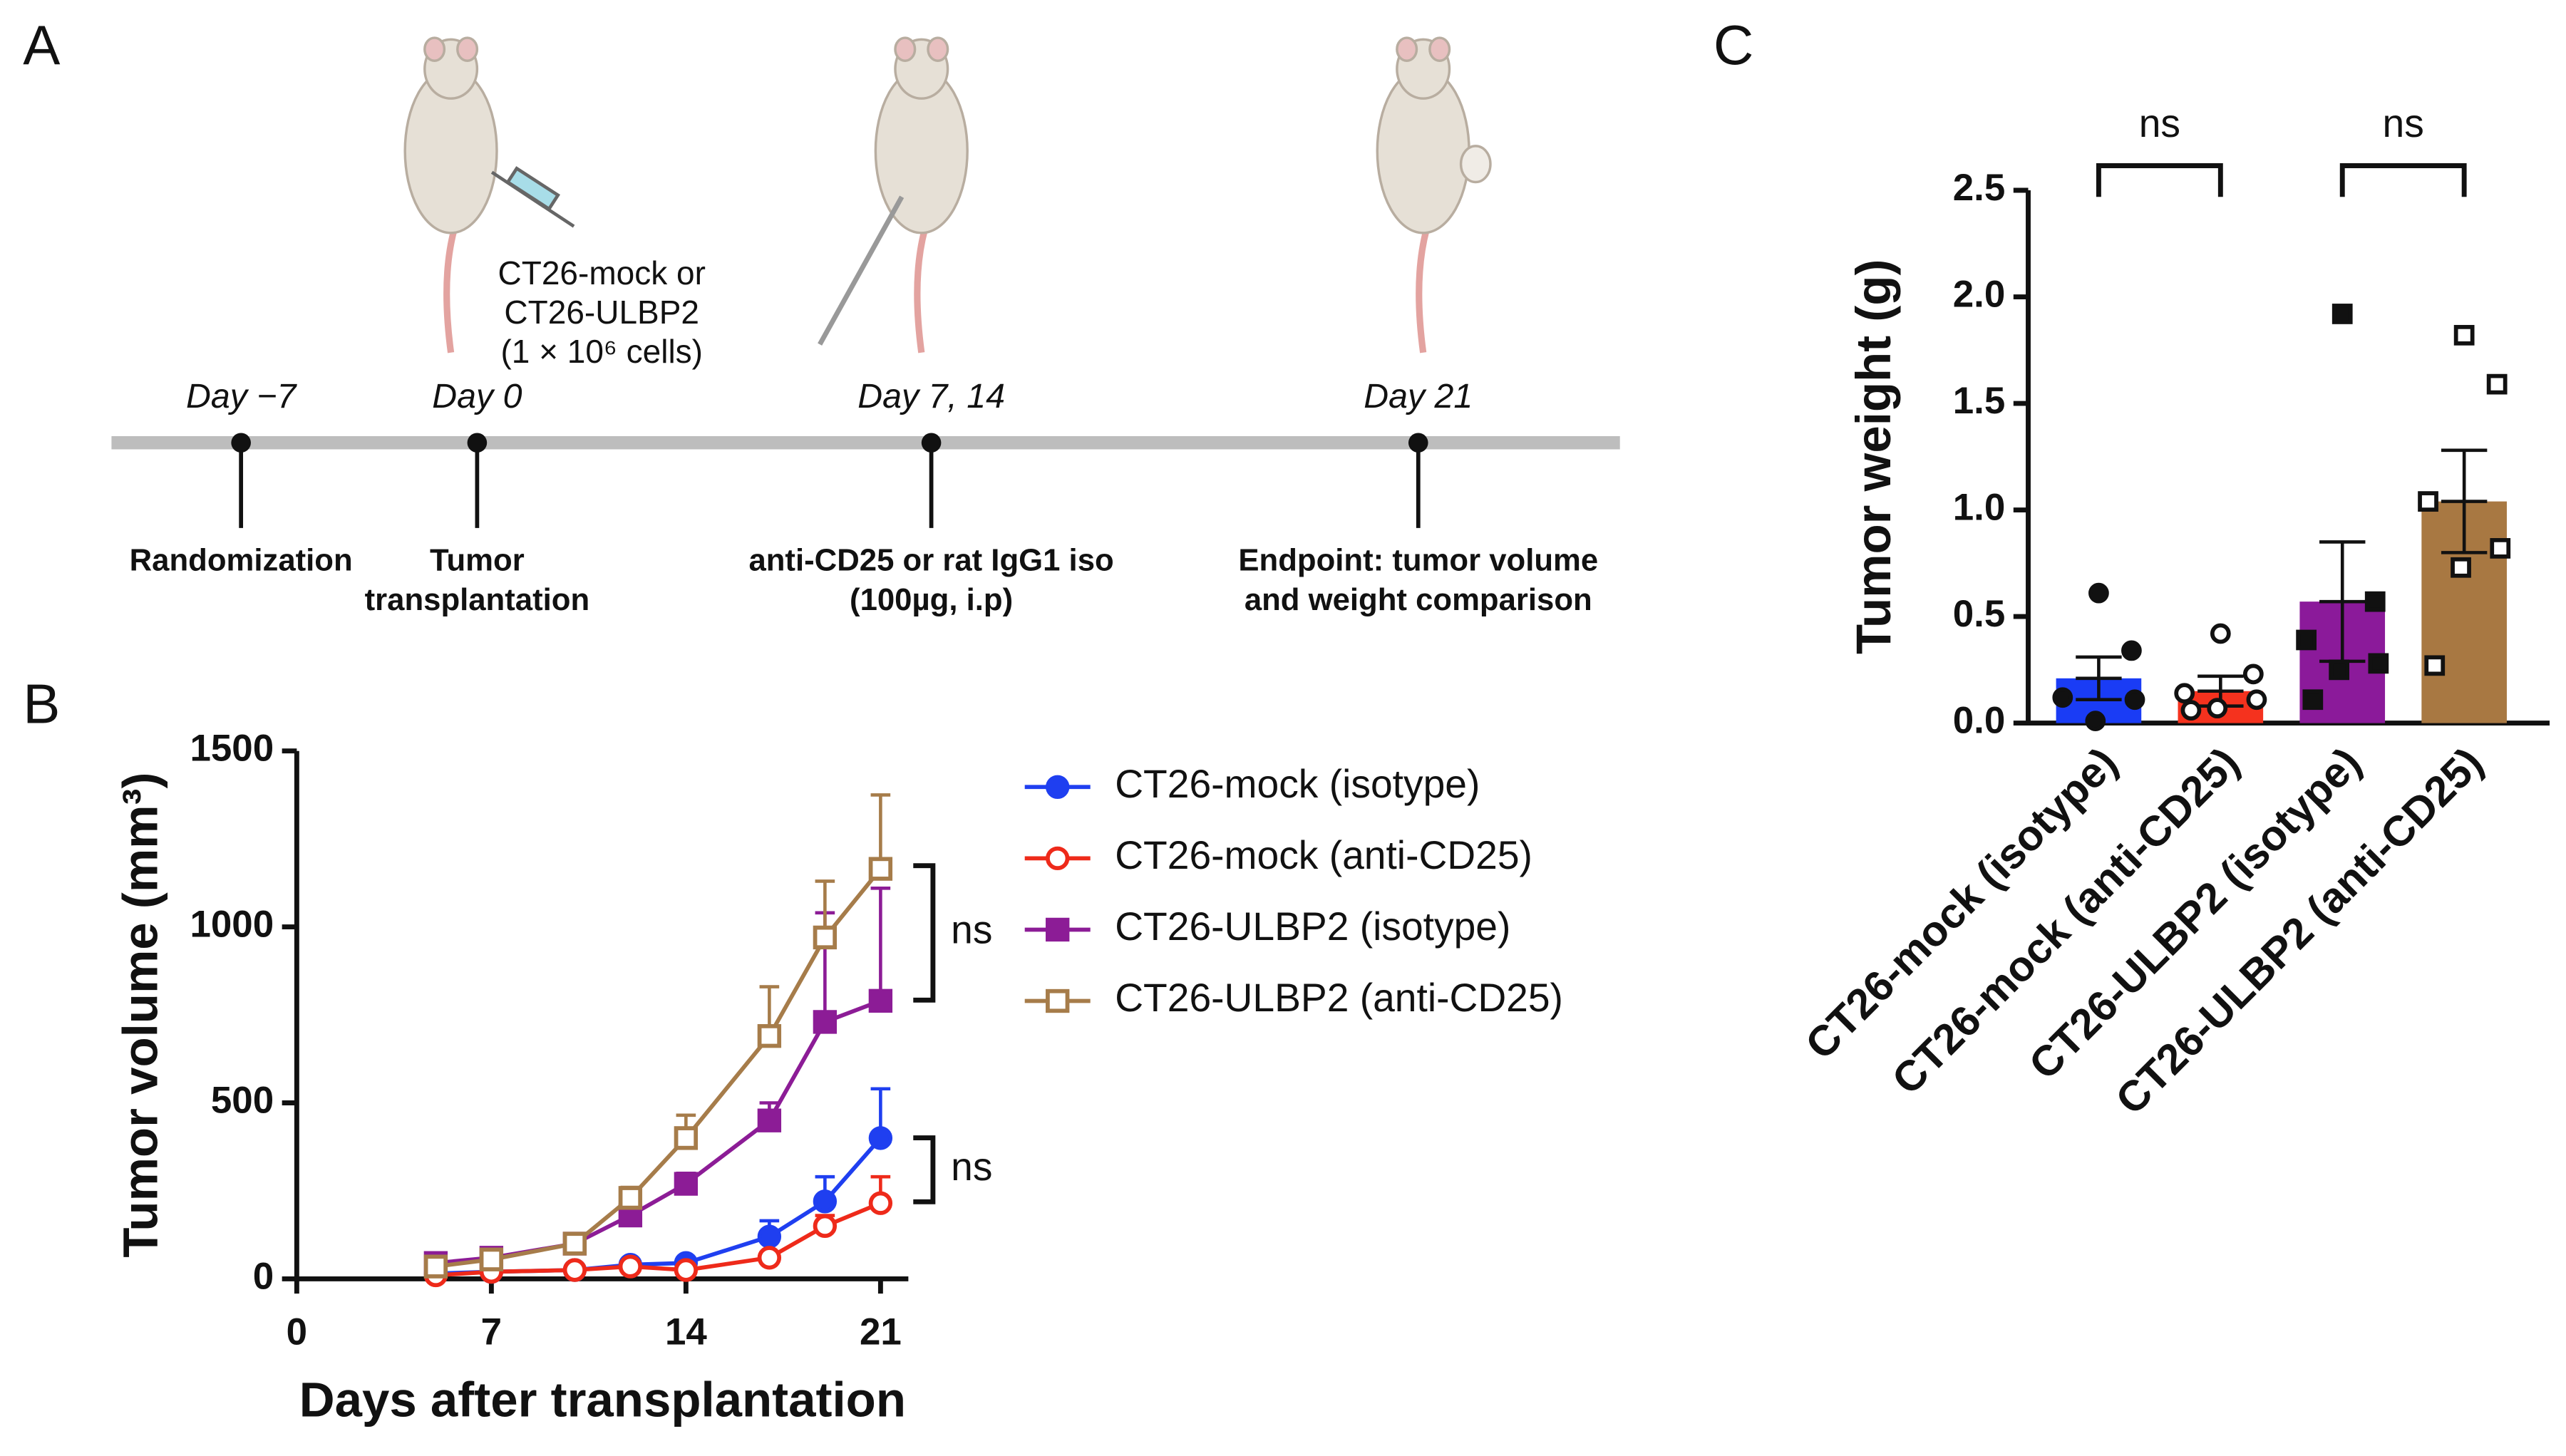 The width and height of the screenshot is (2566, 1456). Describe the element at coordinates (140, 1015) in the screenshot. I see `y-axis-label: Tumor volume (mm³)` at that location.